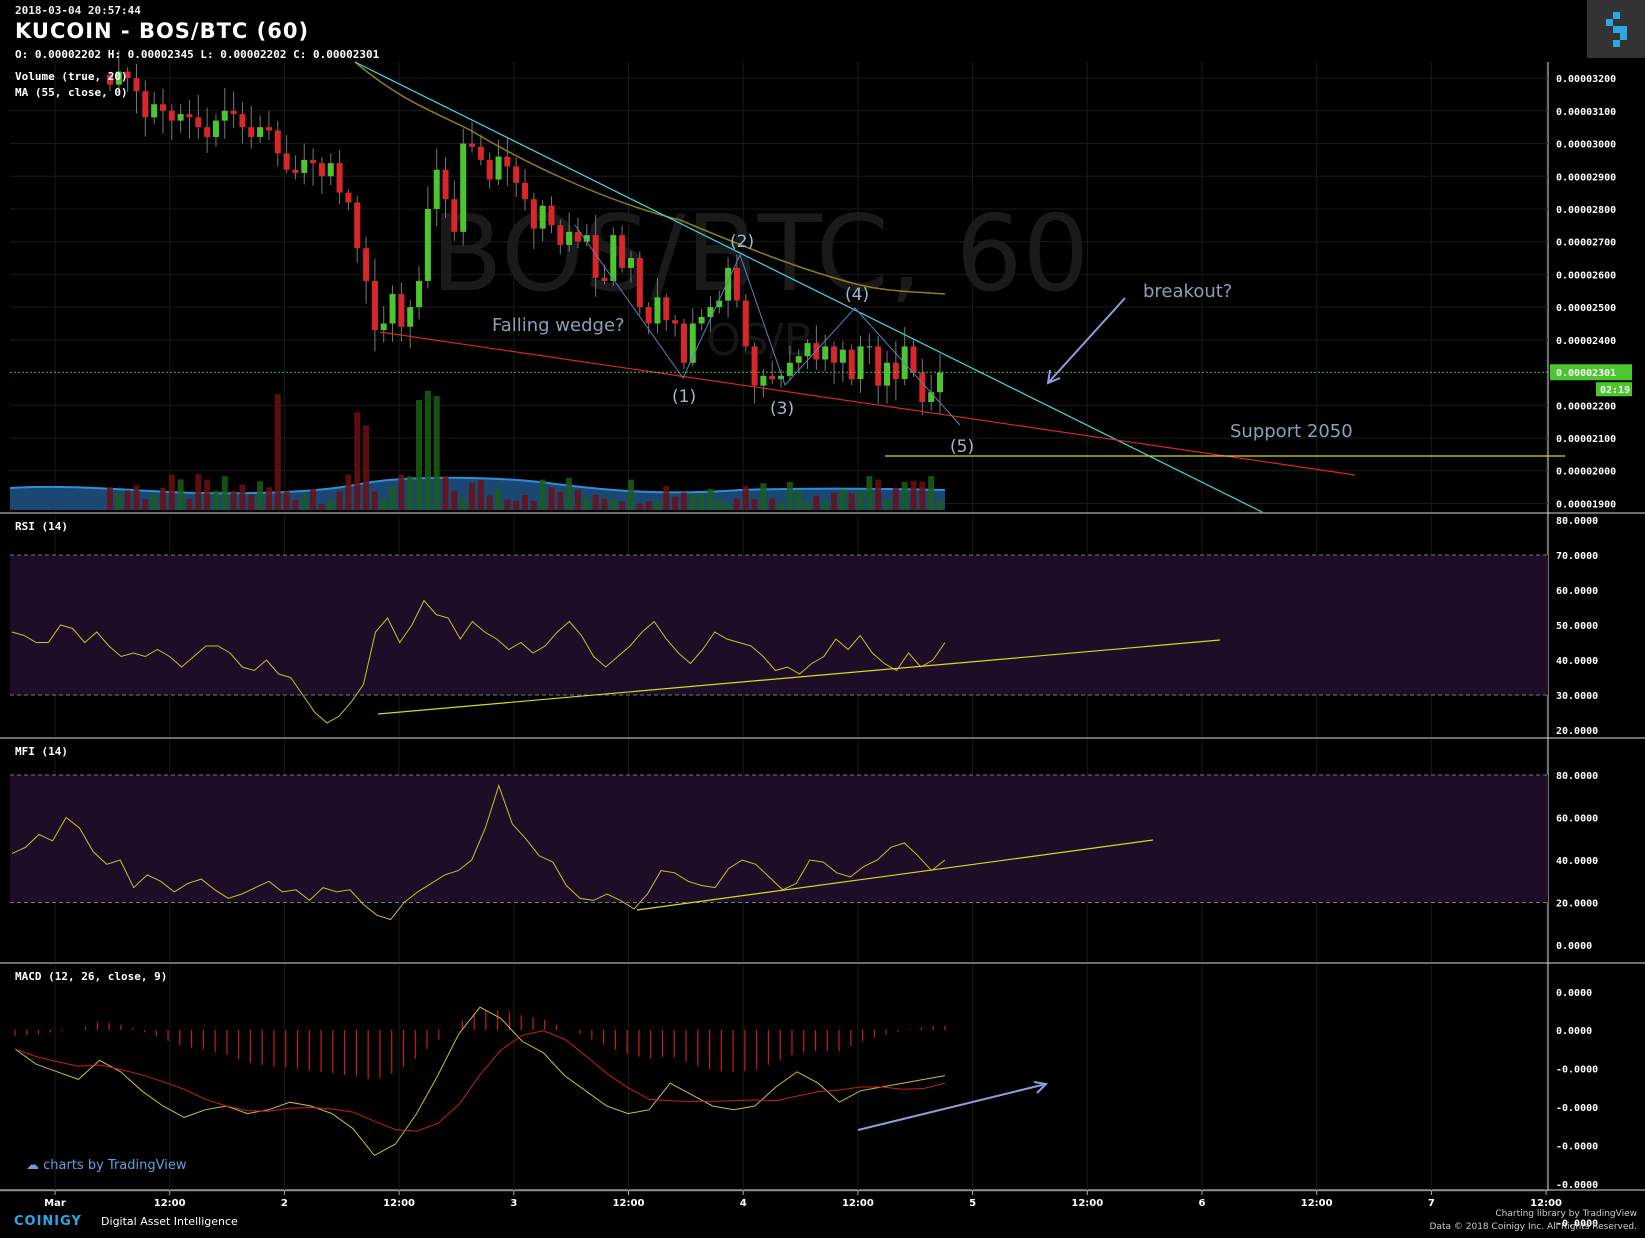  I want to click on rsi-tick-label: 60.0000, so click(1577, 591).